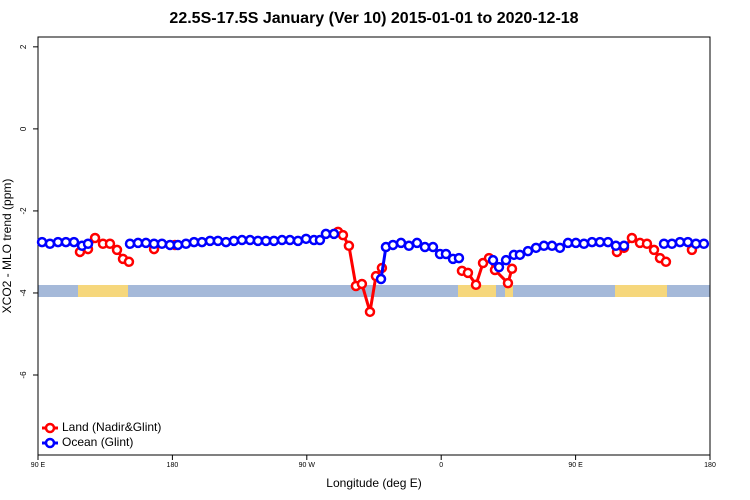  What do you see at coordinates (7, 246) in the screenshot?
I see `y-axis-label: XCO2 - MLO trend (ppm)` at bounding box center [7, 246].